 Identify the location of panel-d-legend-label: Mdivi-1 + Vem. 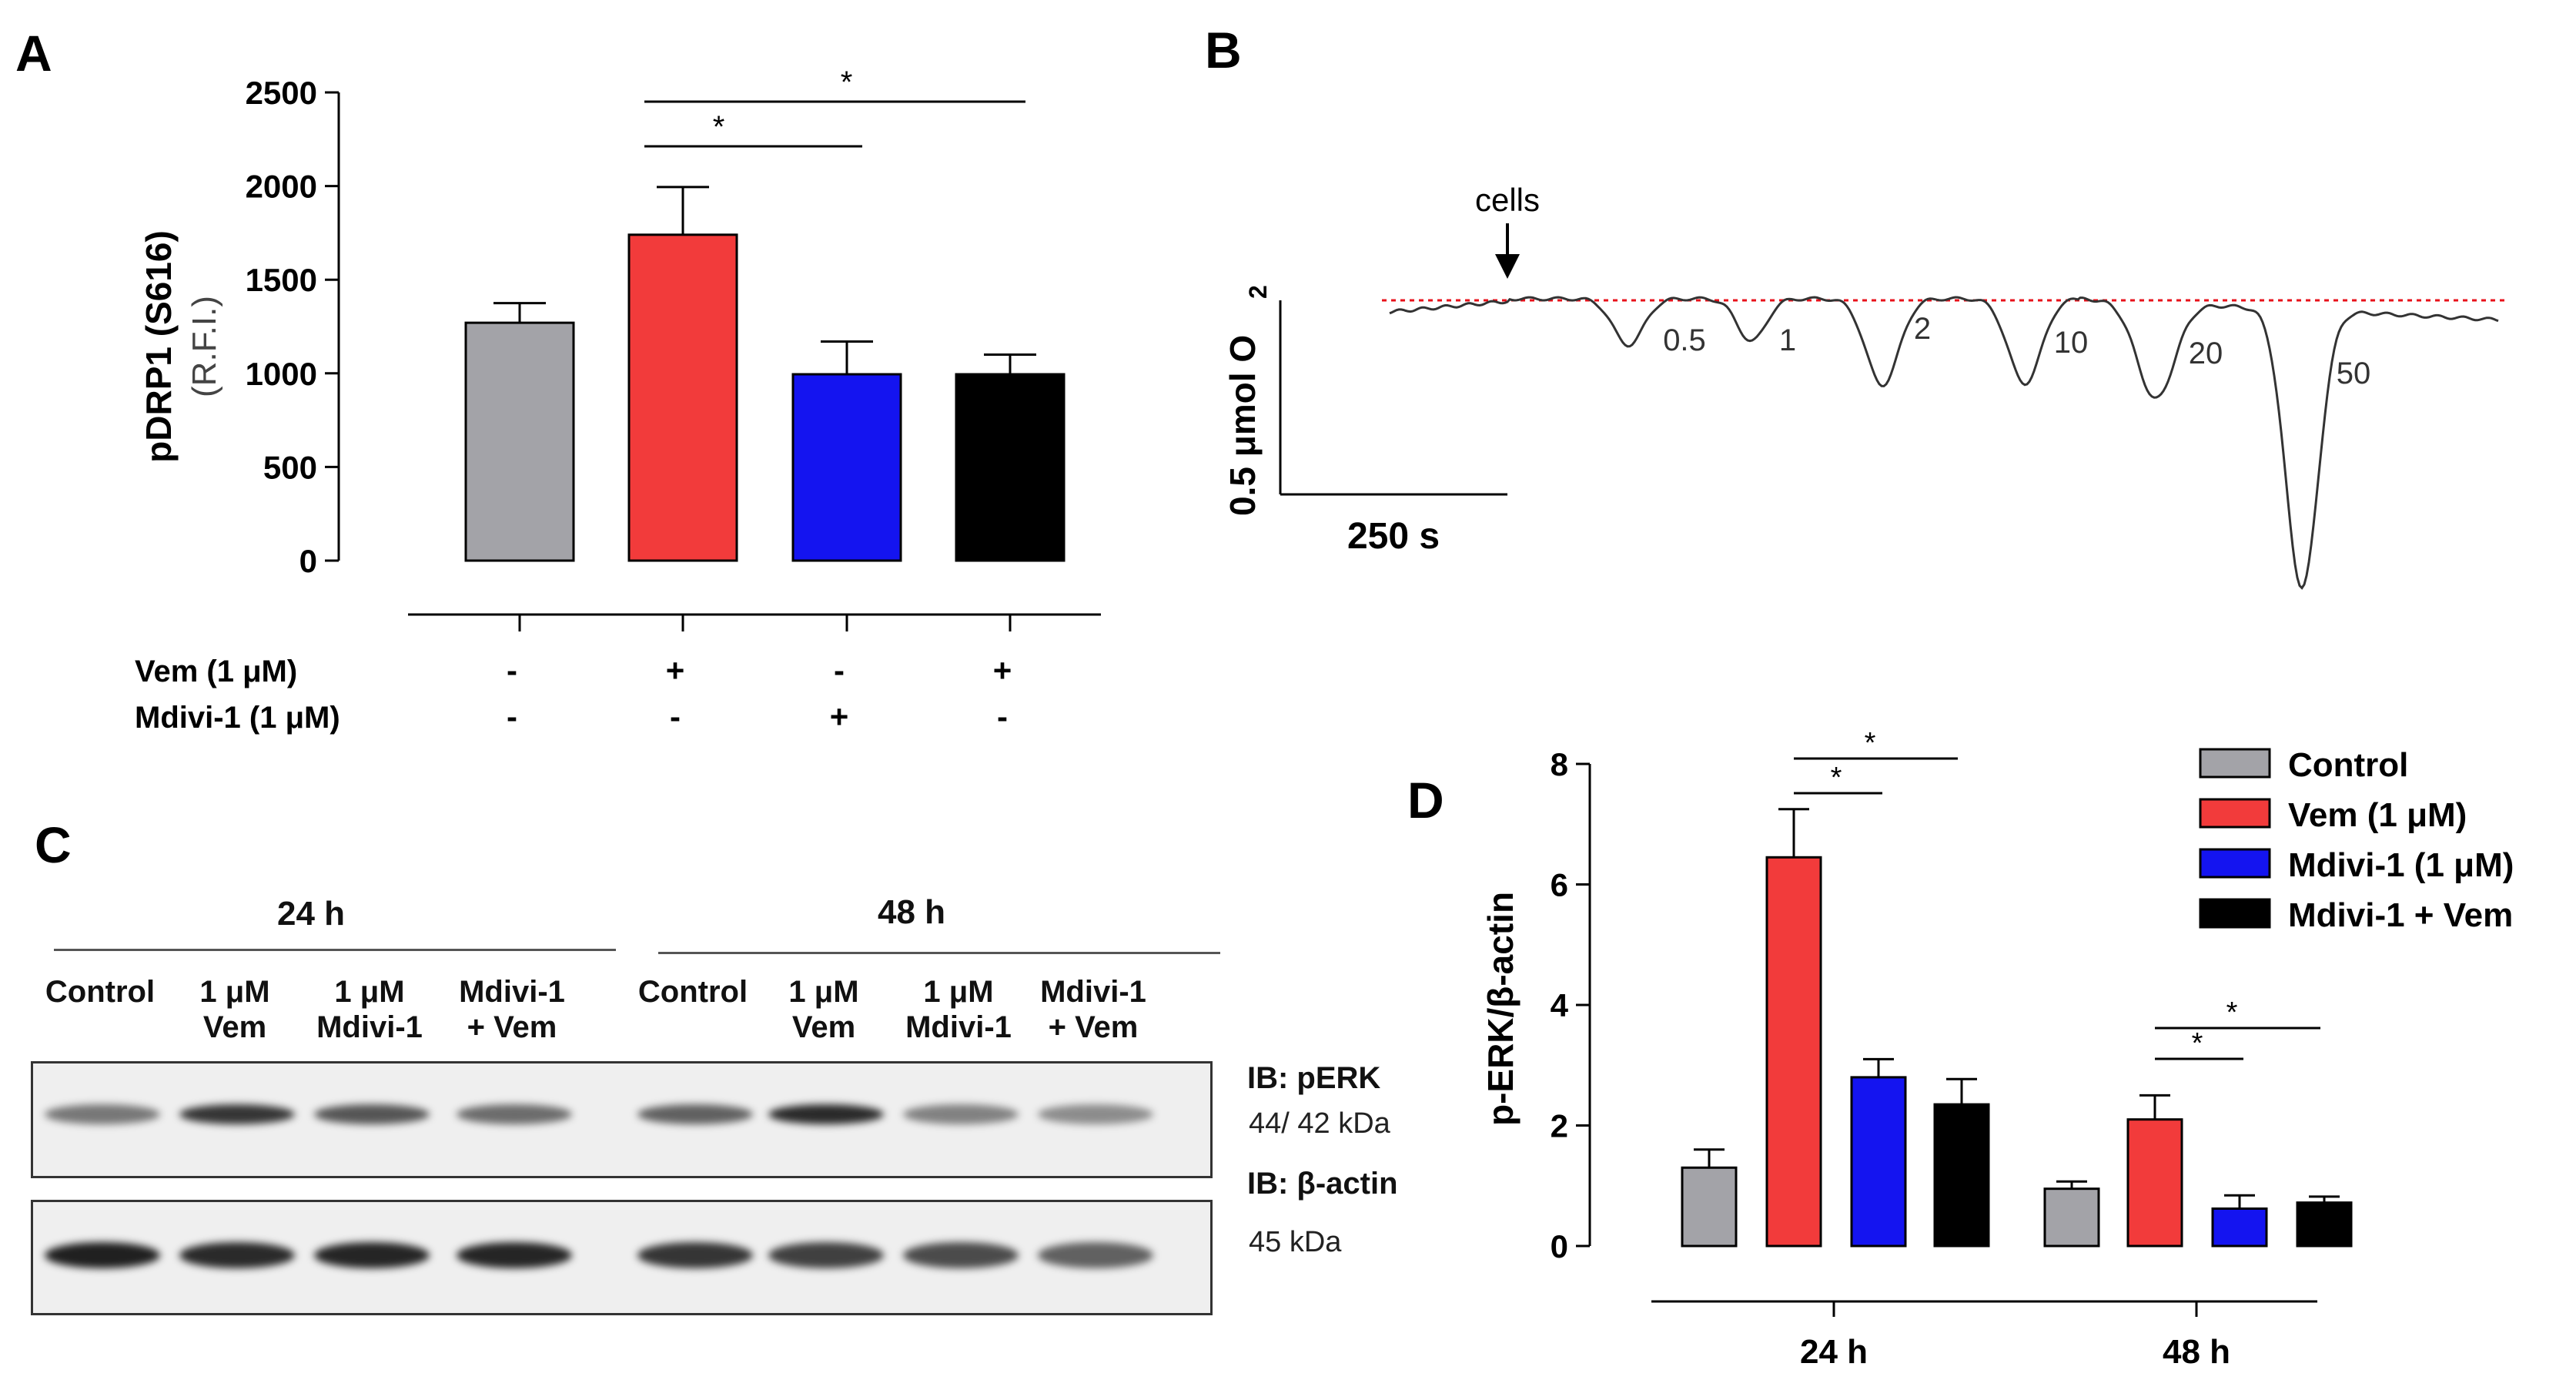
(2401, 915).